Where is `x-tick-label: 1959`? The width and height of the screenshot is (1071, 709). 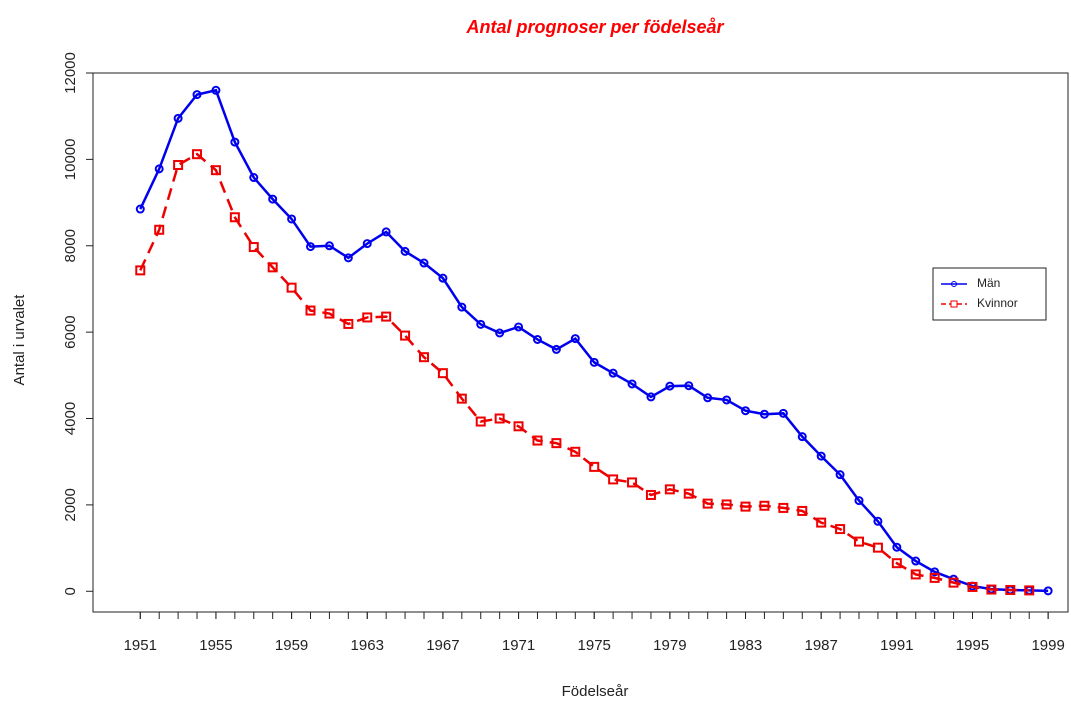 x-tick-label: 1959 is located at coordinates (291, 645).